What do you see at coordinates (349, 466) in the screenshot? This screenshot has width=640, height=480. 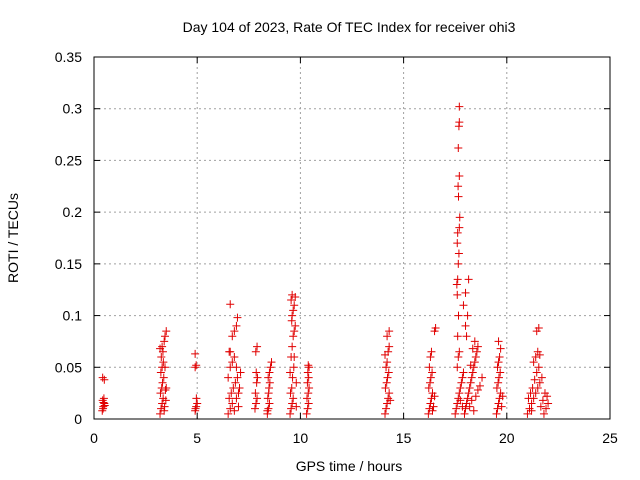 I see `x-axis-label: GPS time / hours` at bounding box center [349, 466].